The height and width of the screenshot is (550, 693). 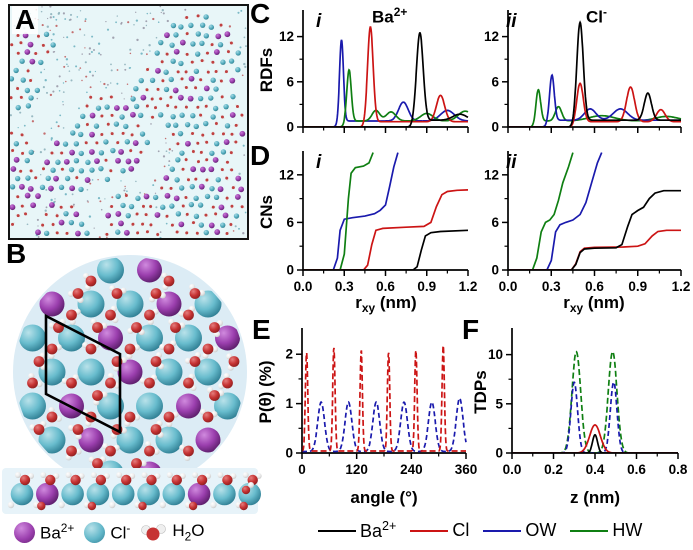 I want to click on panel-label-c: C, so click(x=260, y=14).